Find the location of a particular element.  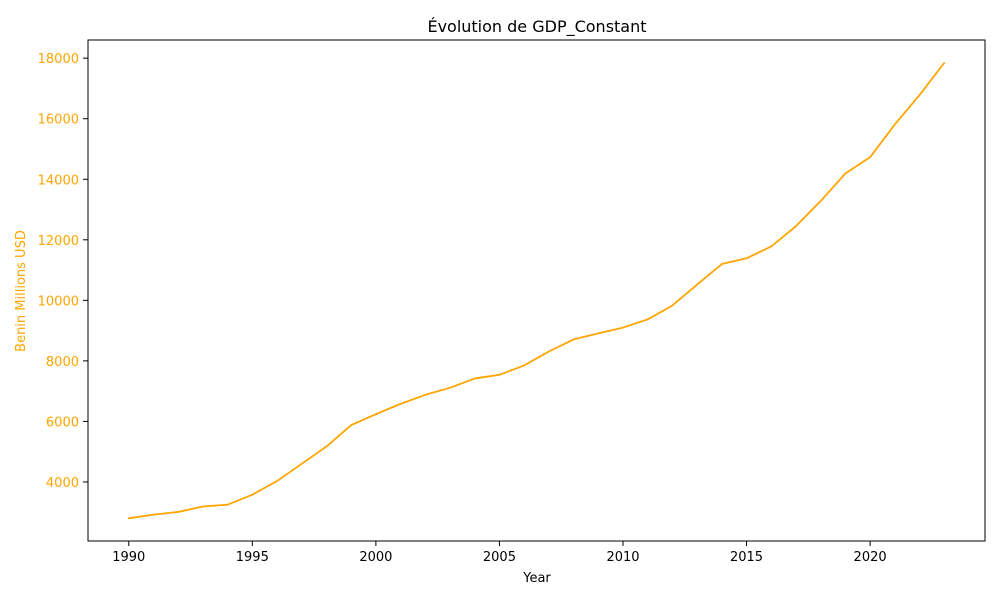

x-tick-label: 1990 is located at coordinates (128, 557).